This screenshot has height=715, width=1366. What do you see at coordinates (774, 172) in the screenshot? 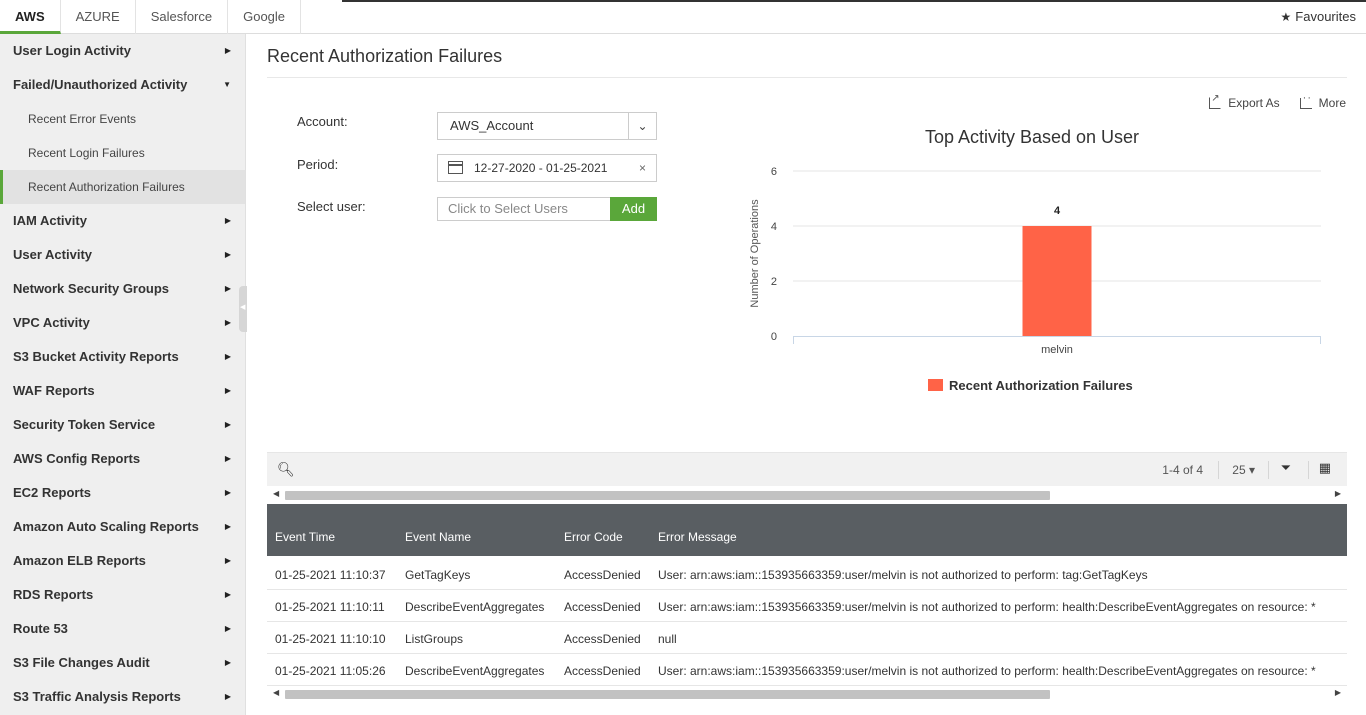
I see `y-tick-label: 6` at bounding box center [774, 172].